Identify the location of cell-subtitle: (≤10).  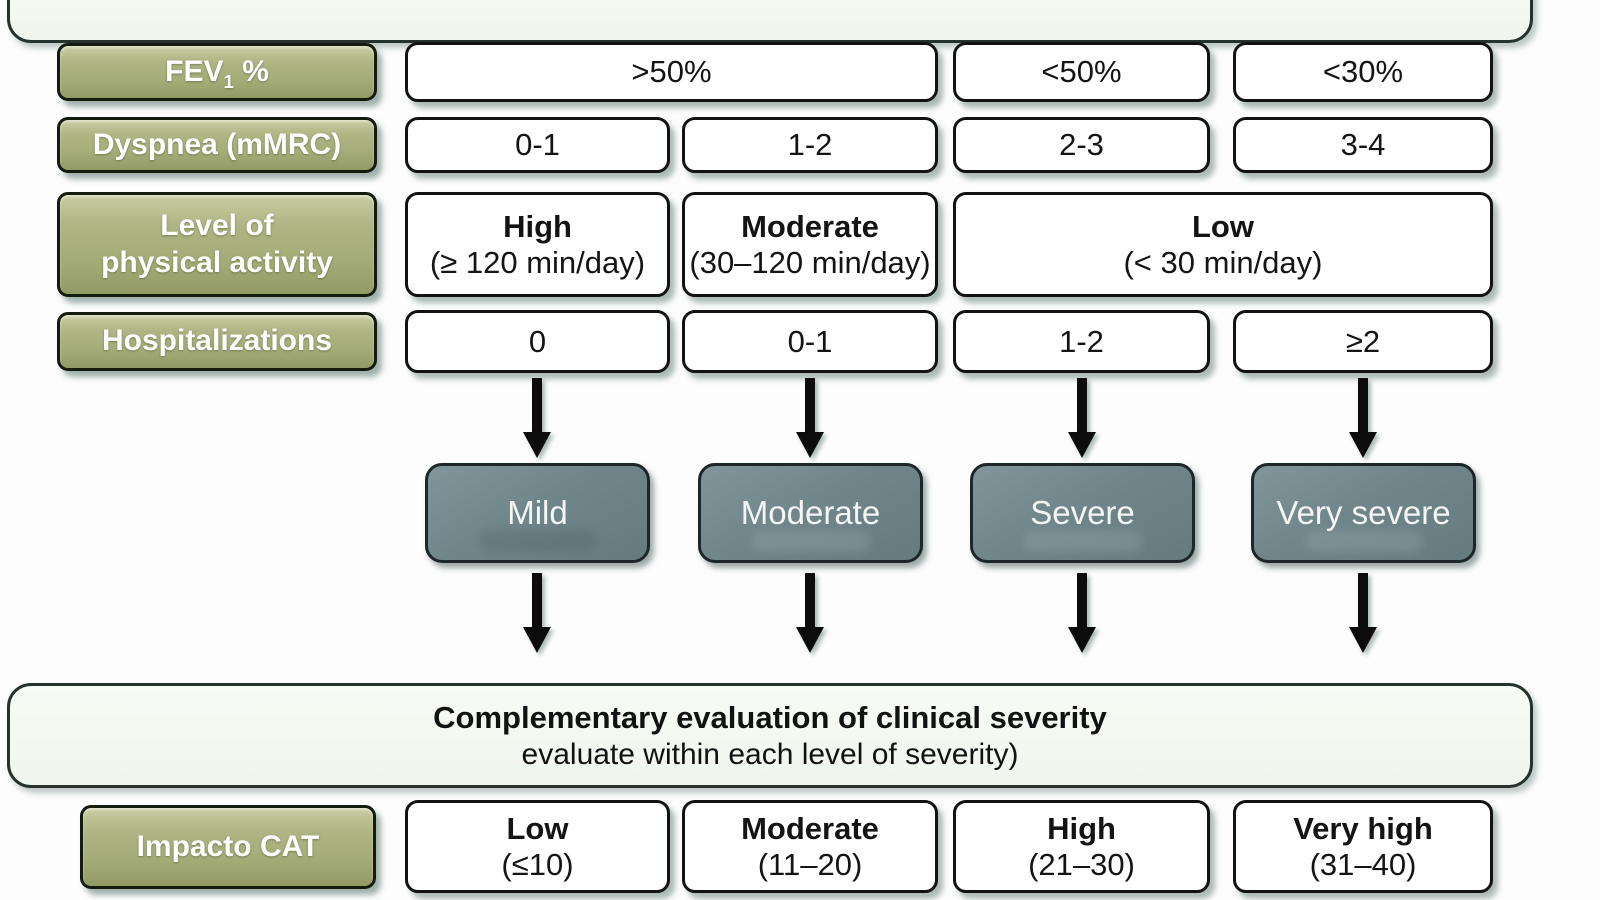
(537, 864).